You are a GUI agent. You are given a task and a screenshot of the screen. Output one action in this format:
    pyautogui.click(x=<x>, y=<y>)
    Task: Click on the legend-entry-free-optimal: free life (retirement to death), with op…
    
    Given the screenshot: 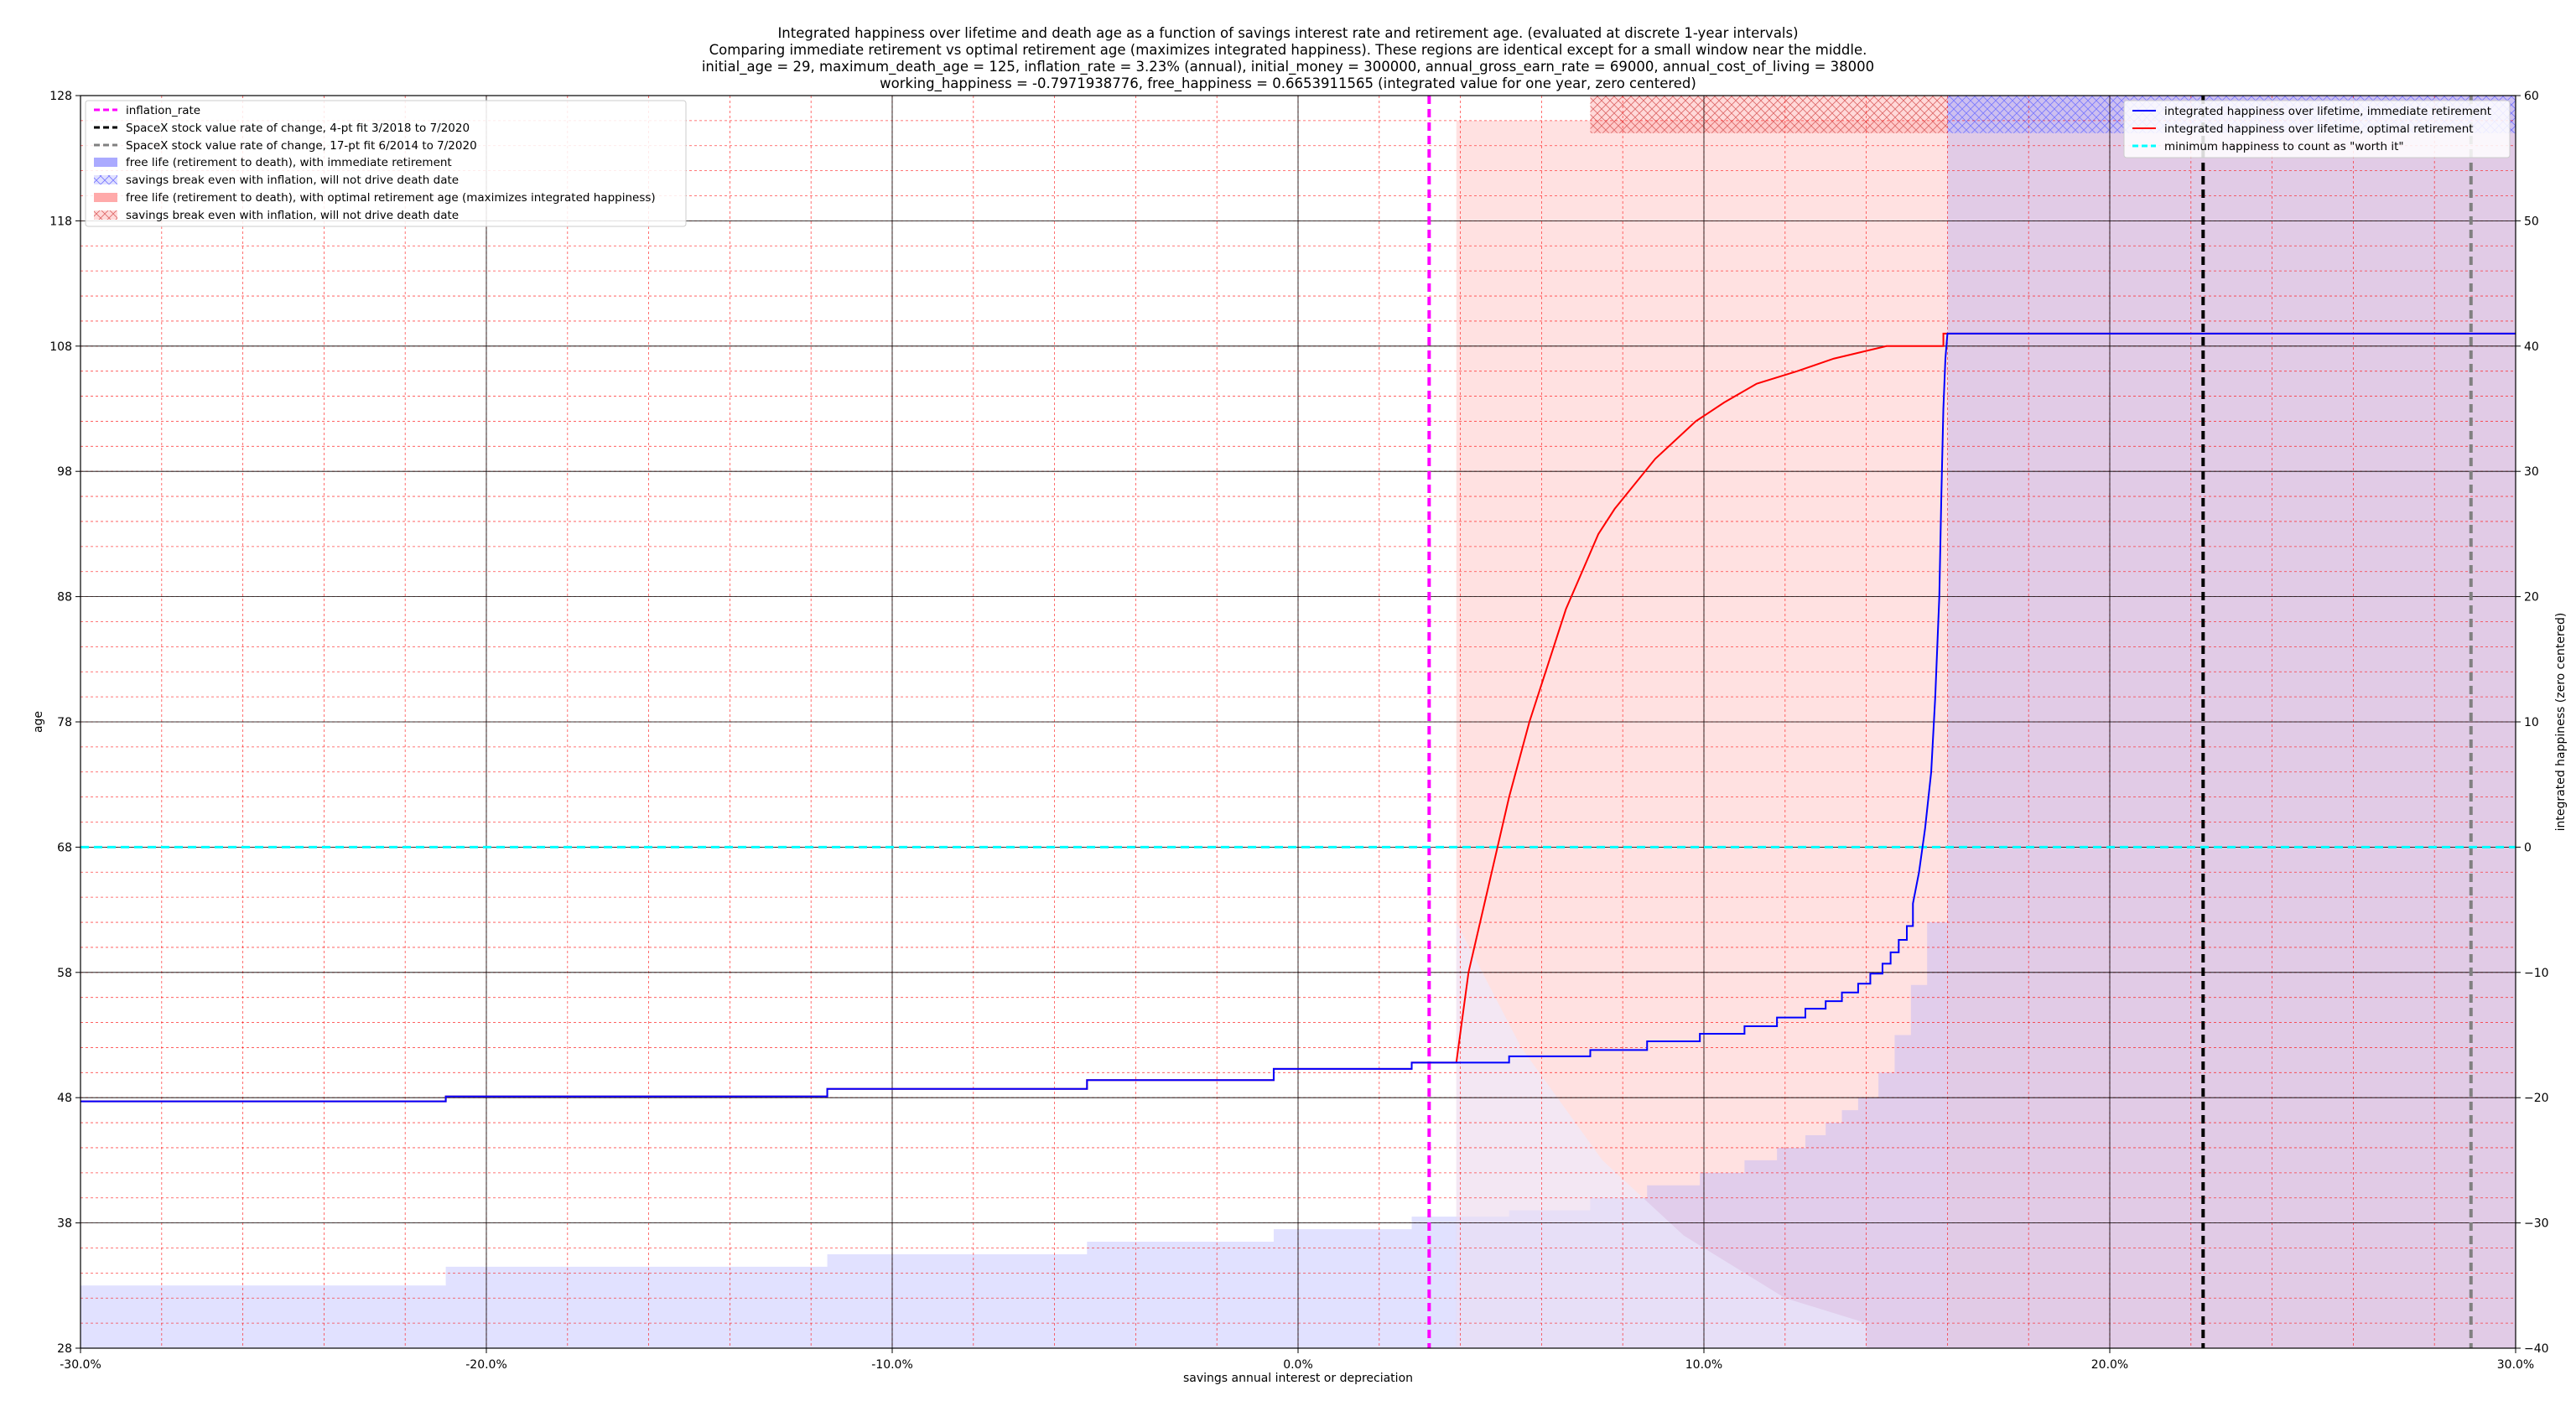 What is the action you would take?
    pyautogui.click(x=391, y=198)
    